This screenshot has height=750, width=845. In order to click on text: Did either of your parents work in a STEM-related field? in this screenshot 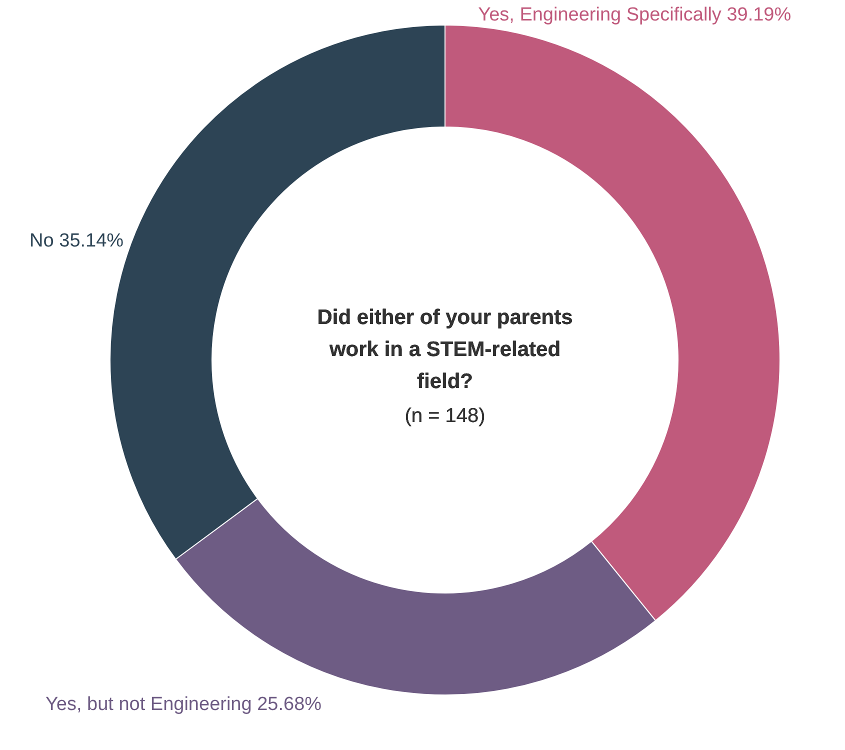, I will do `click(445, 349)`.